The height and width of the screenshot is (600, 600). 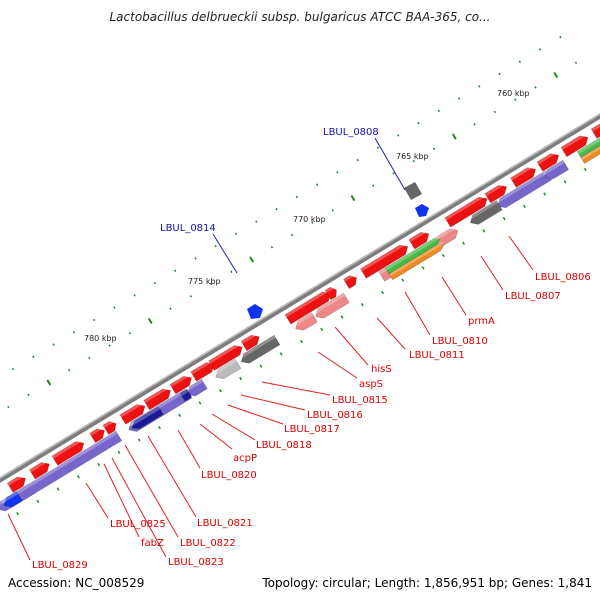 What do you see at coordinates (460, 341) in the screenshot?
I see `gene-label-LBUL_0810: LBUL_0810` at bounding box center [460, 341].